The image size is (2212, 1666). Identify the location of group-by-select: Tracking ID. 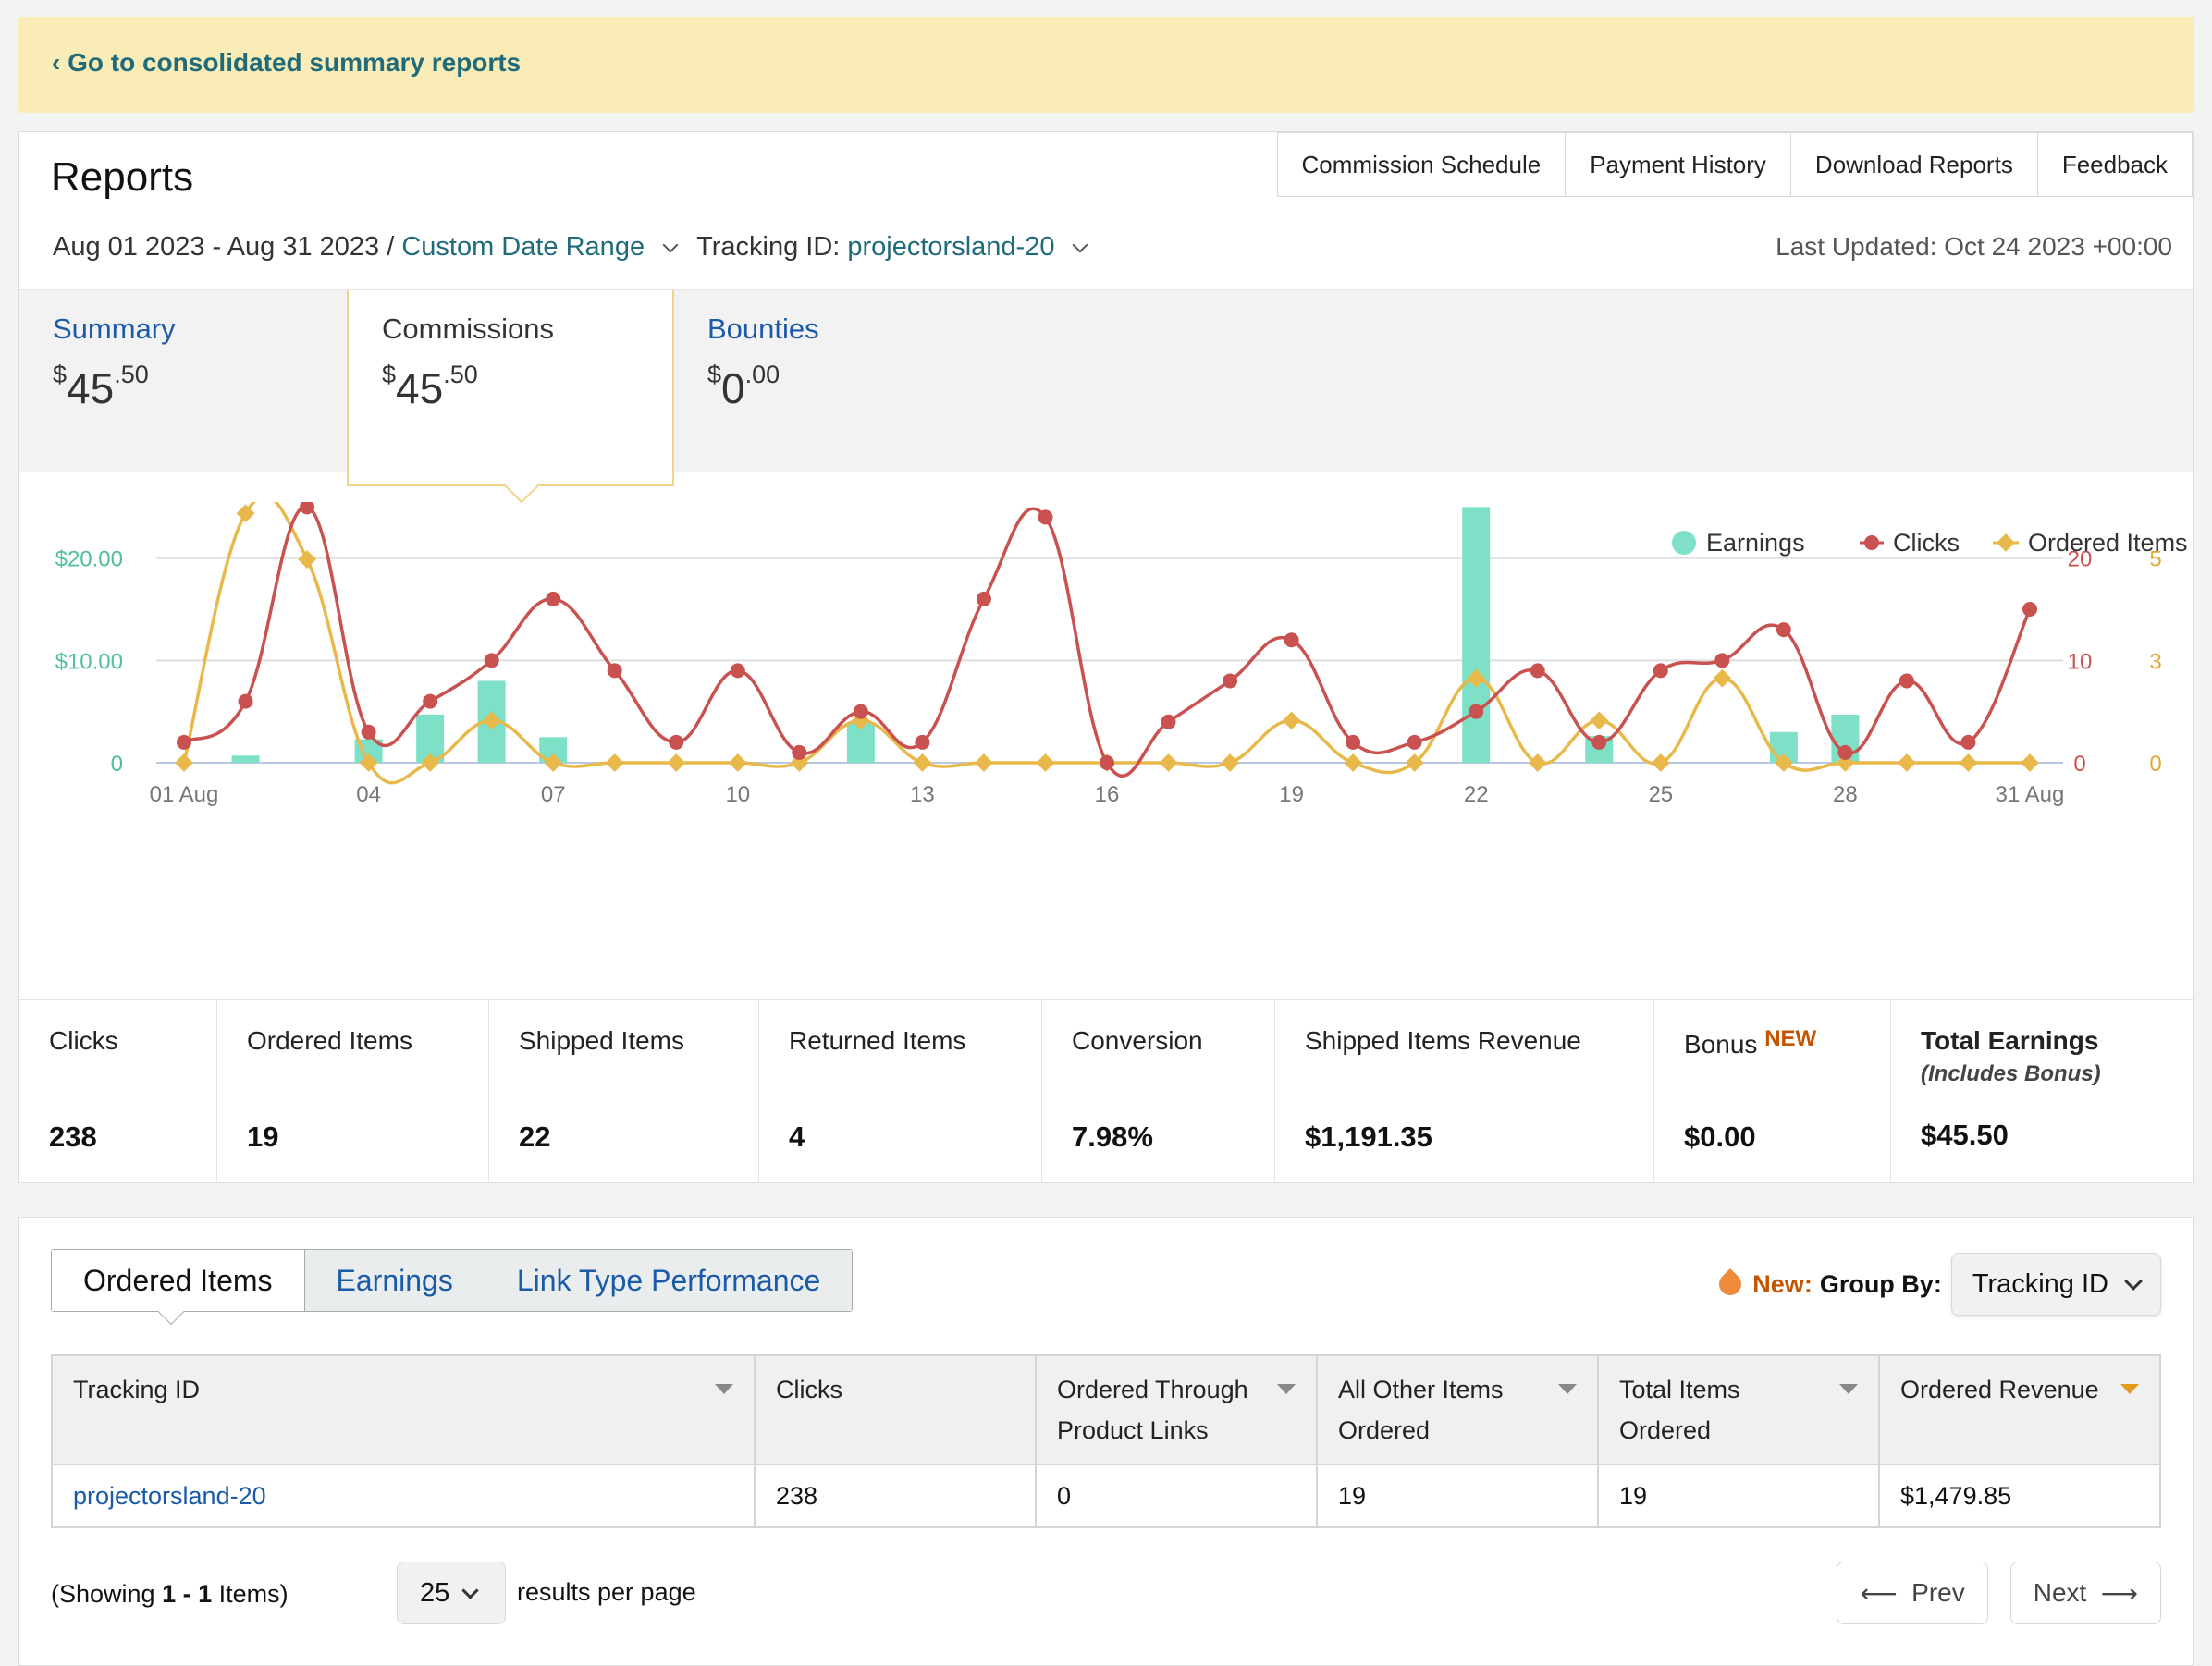
(2055, 1284).